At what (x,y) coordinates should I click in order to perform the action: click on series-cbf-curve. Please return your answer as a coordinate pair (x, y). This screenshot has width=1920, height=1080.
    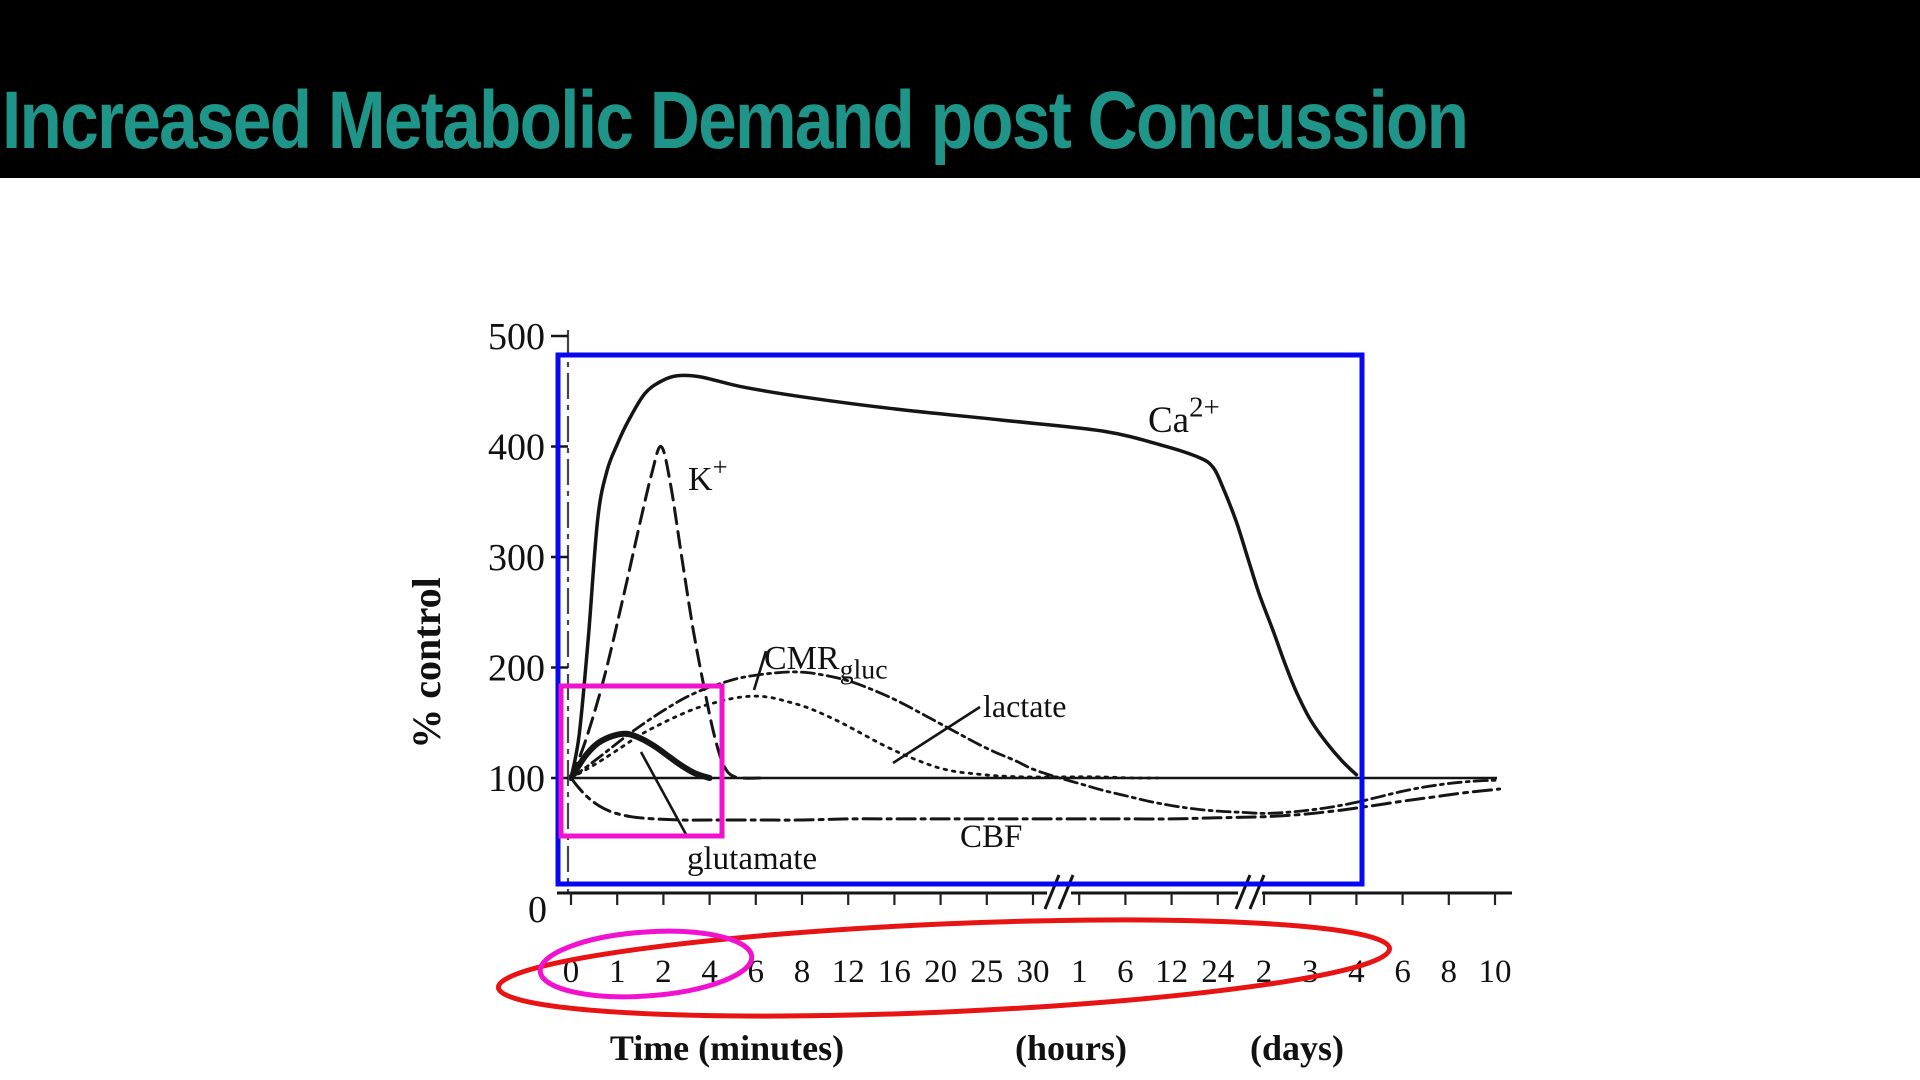
    Looking at the image, I should click on (1035, 799).